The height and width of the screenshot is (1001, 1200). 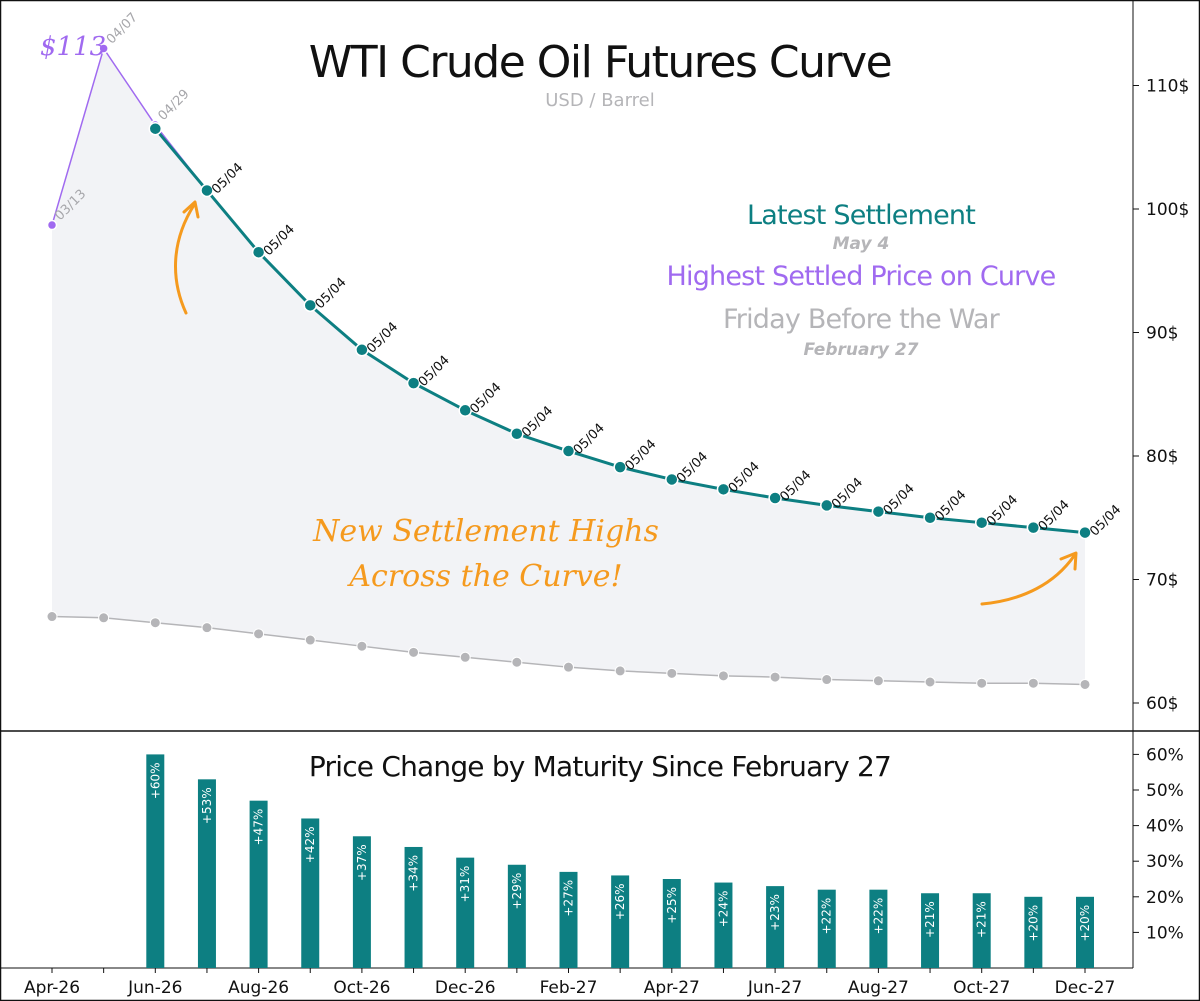 I want to click on x-tick-label: Jun-27, so click(x=774, y=988).